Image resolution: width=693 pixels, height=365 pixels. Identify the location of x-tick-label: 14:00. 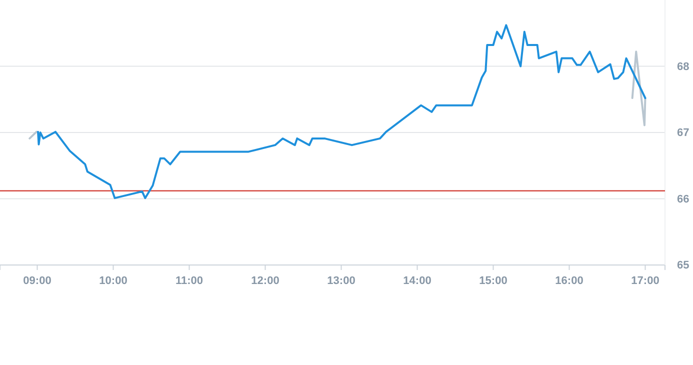
(417, 280).